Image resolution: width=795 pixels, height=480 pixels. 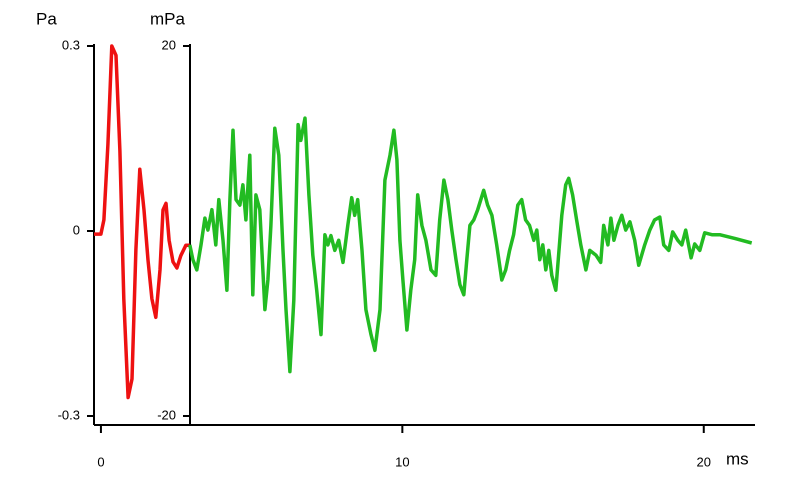 What do you see at coordinates (168, 18) in the screenshot?
I see `y2-axis-label: mPa` at bounding box center [168, 18].